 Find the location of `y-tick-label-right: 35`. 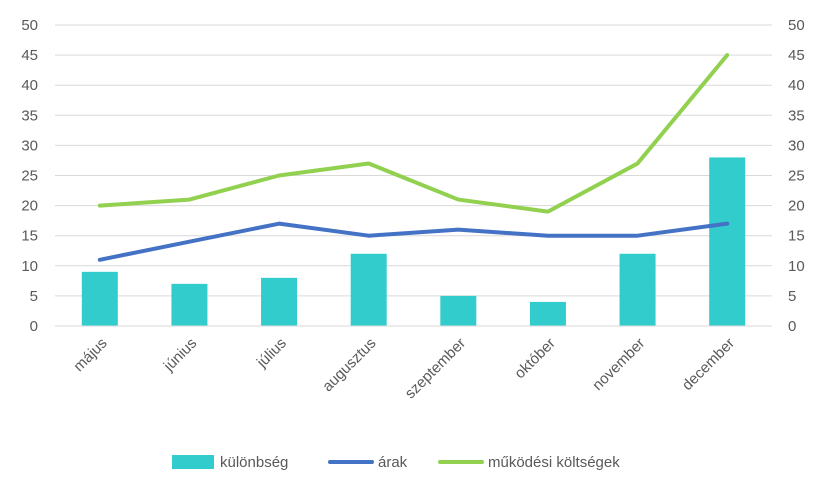

y-tick-label-right: 35 is located at coordinates (796, 115).